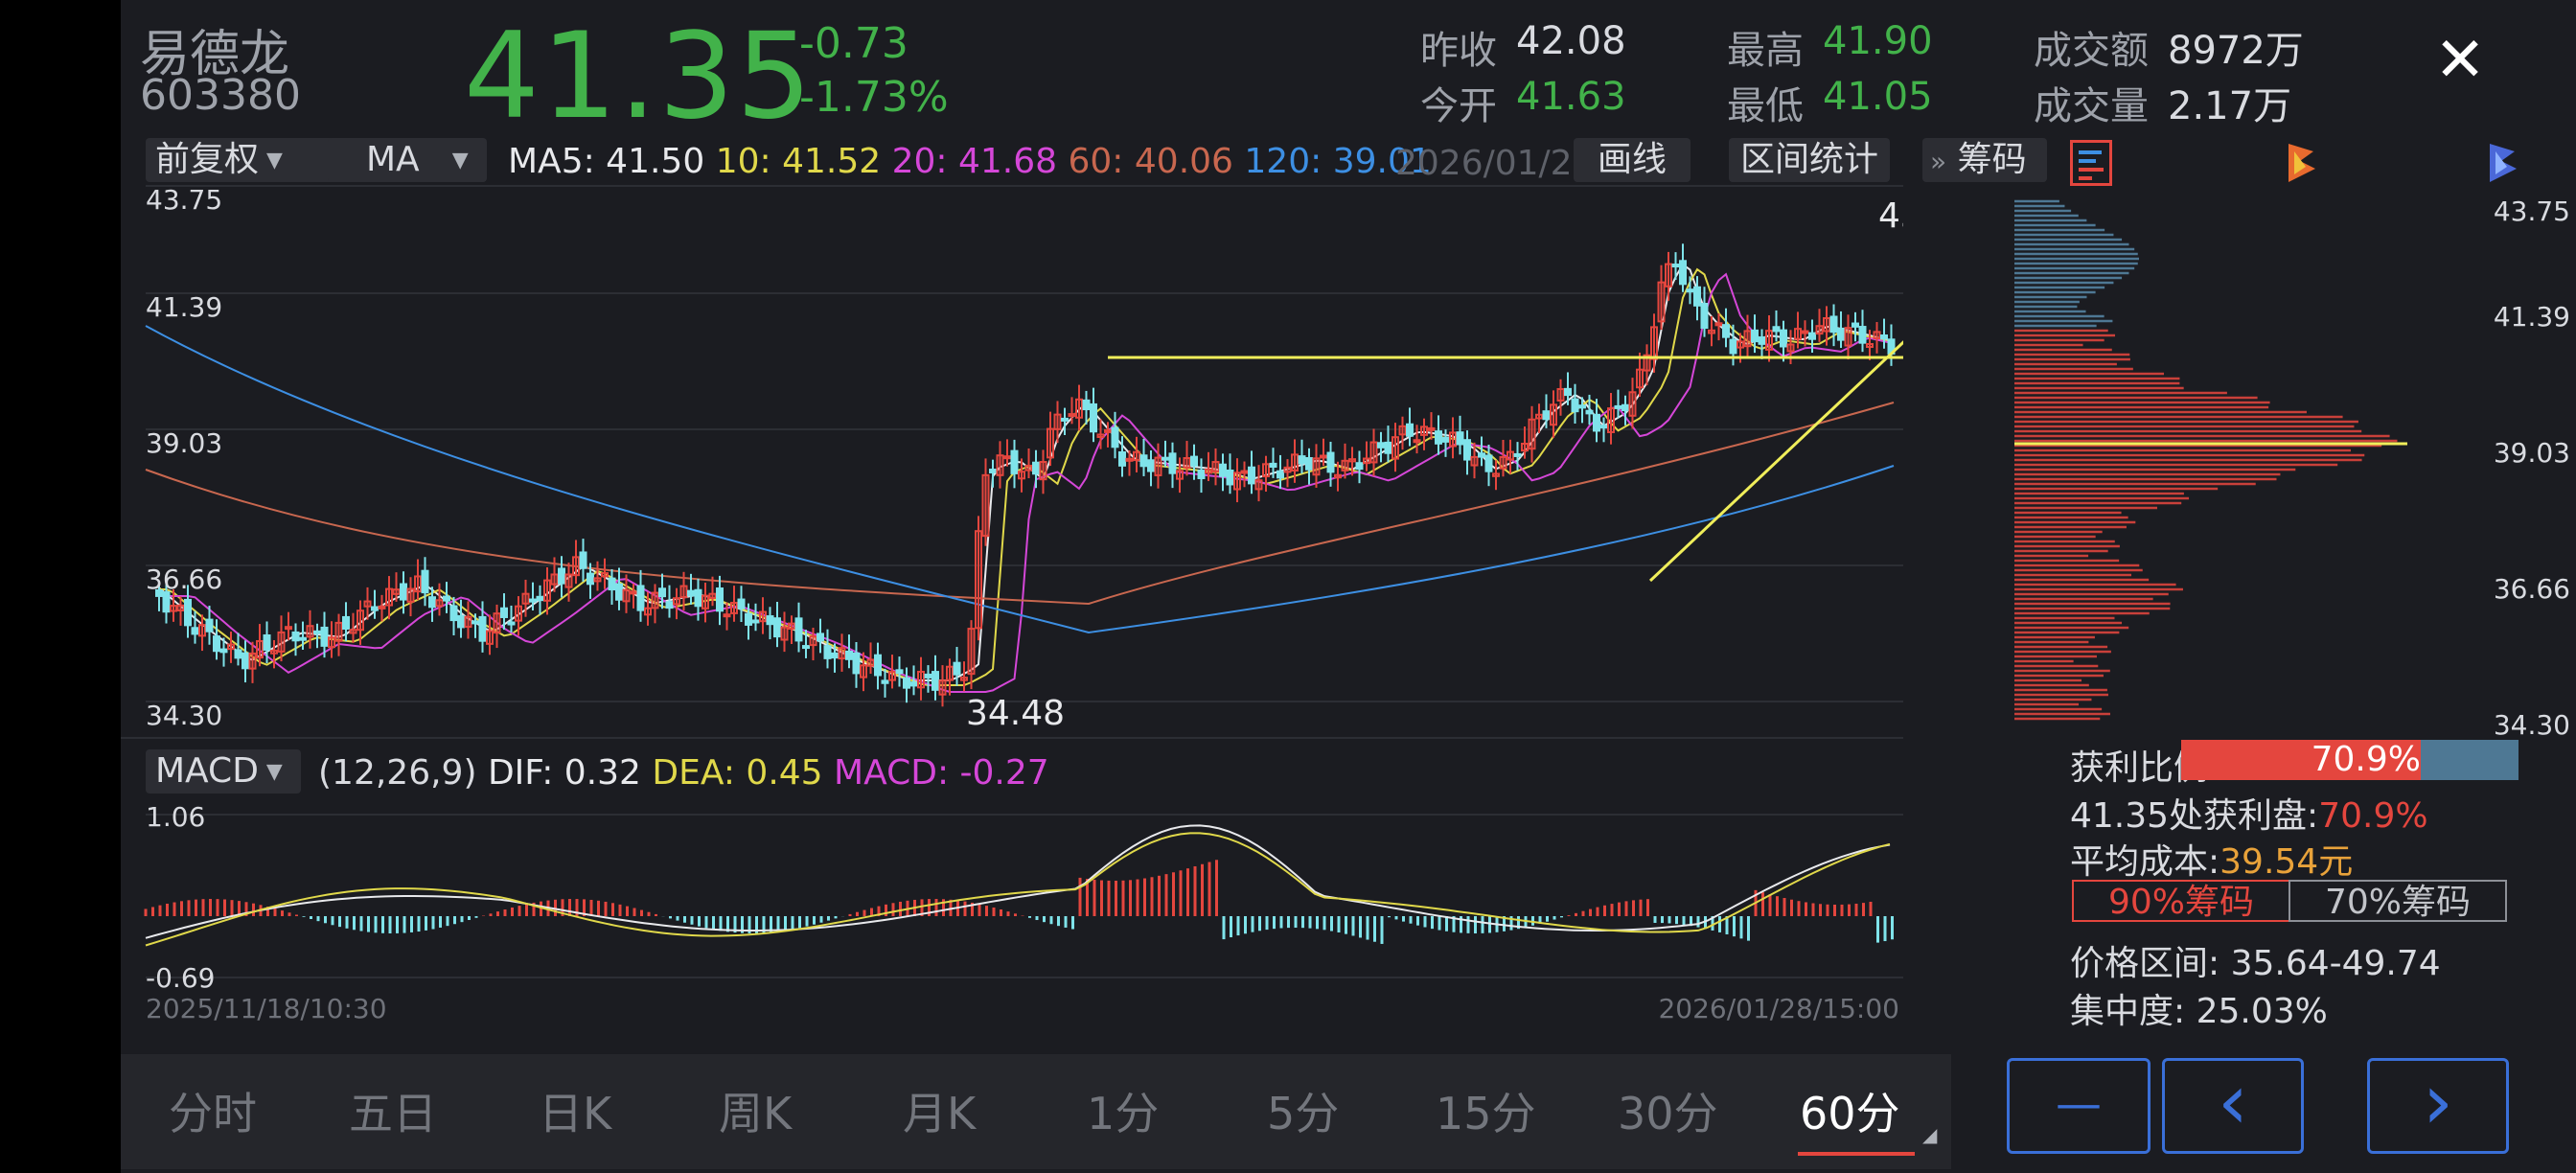 Image resolution: width=2576 pixels, height=1173 pixels. Describe the element at coordinates (2460, 60) in the screenshot. I see `close-icon: ✕` at that location.